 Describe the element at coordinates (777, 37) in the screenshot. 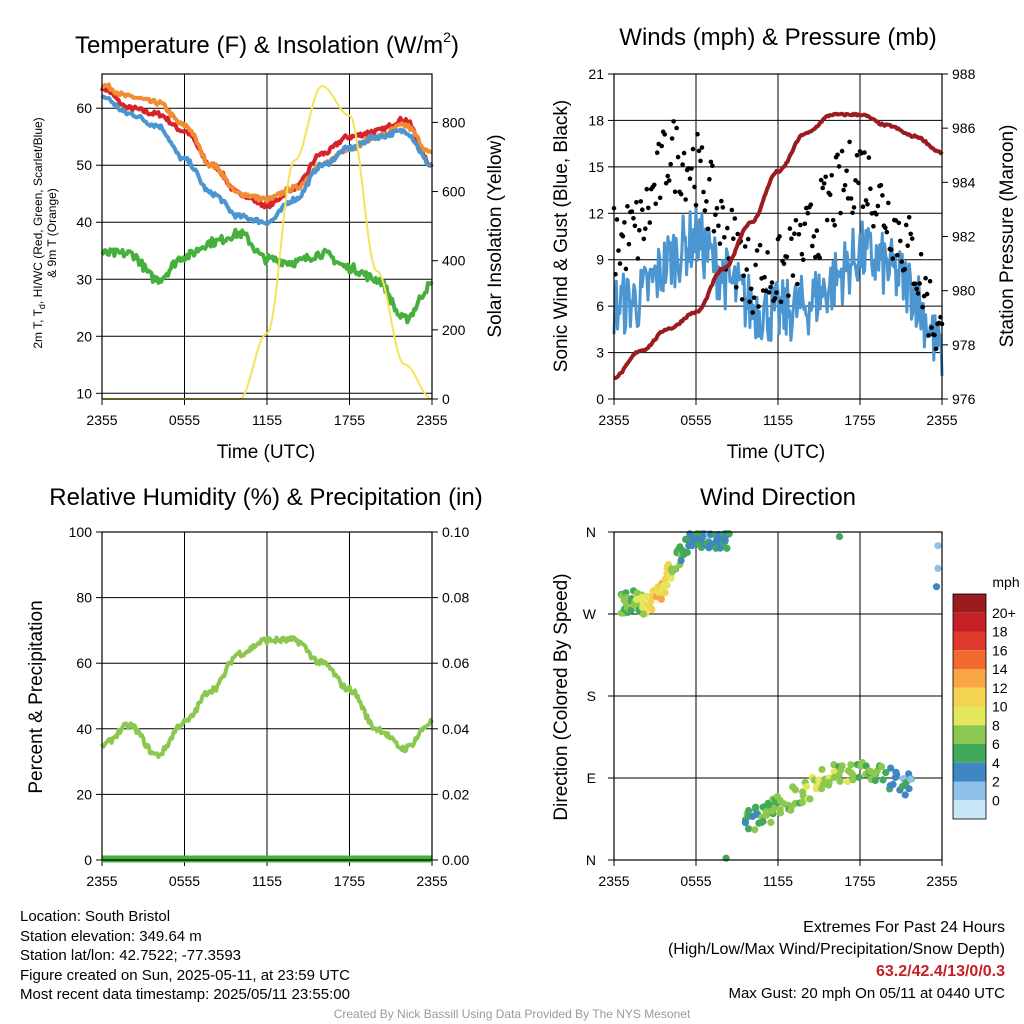

I see `wind-panel-title: Winds (mph) & Pressure (mb)` at that location.